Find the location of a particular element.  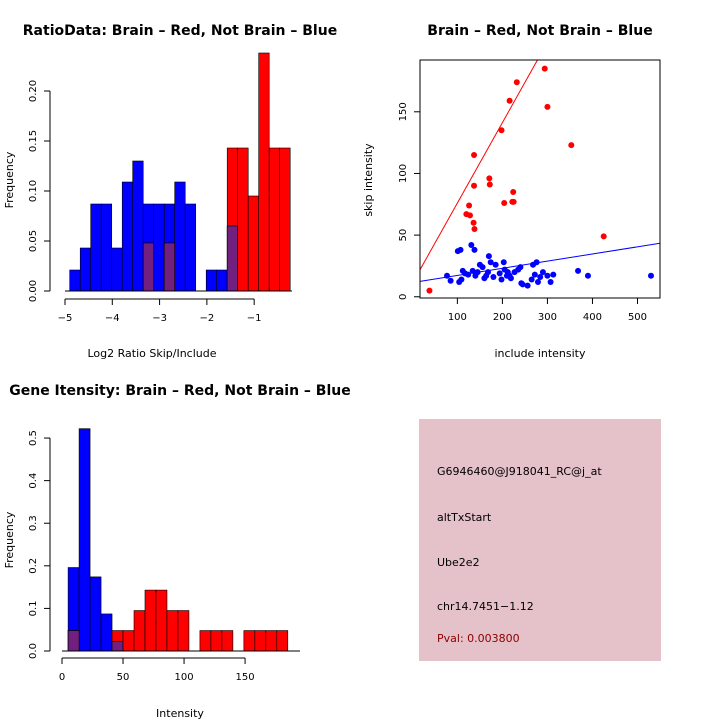

scatter-fit-lines is located at coordinates (540, 171).